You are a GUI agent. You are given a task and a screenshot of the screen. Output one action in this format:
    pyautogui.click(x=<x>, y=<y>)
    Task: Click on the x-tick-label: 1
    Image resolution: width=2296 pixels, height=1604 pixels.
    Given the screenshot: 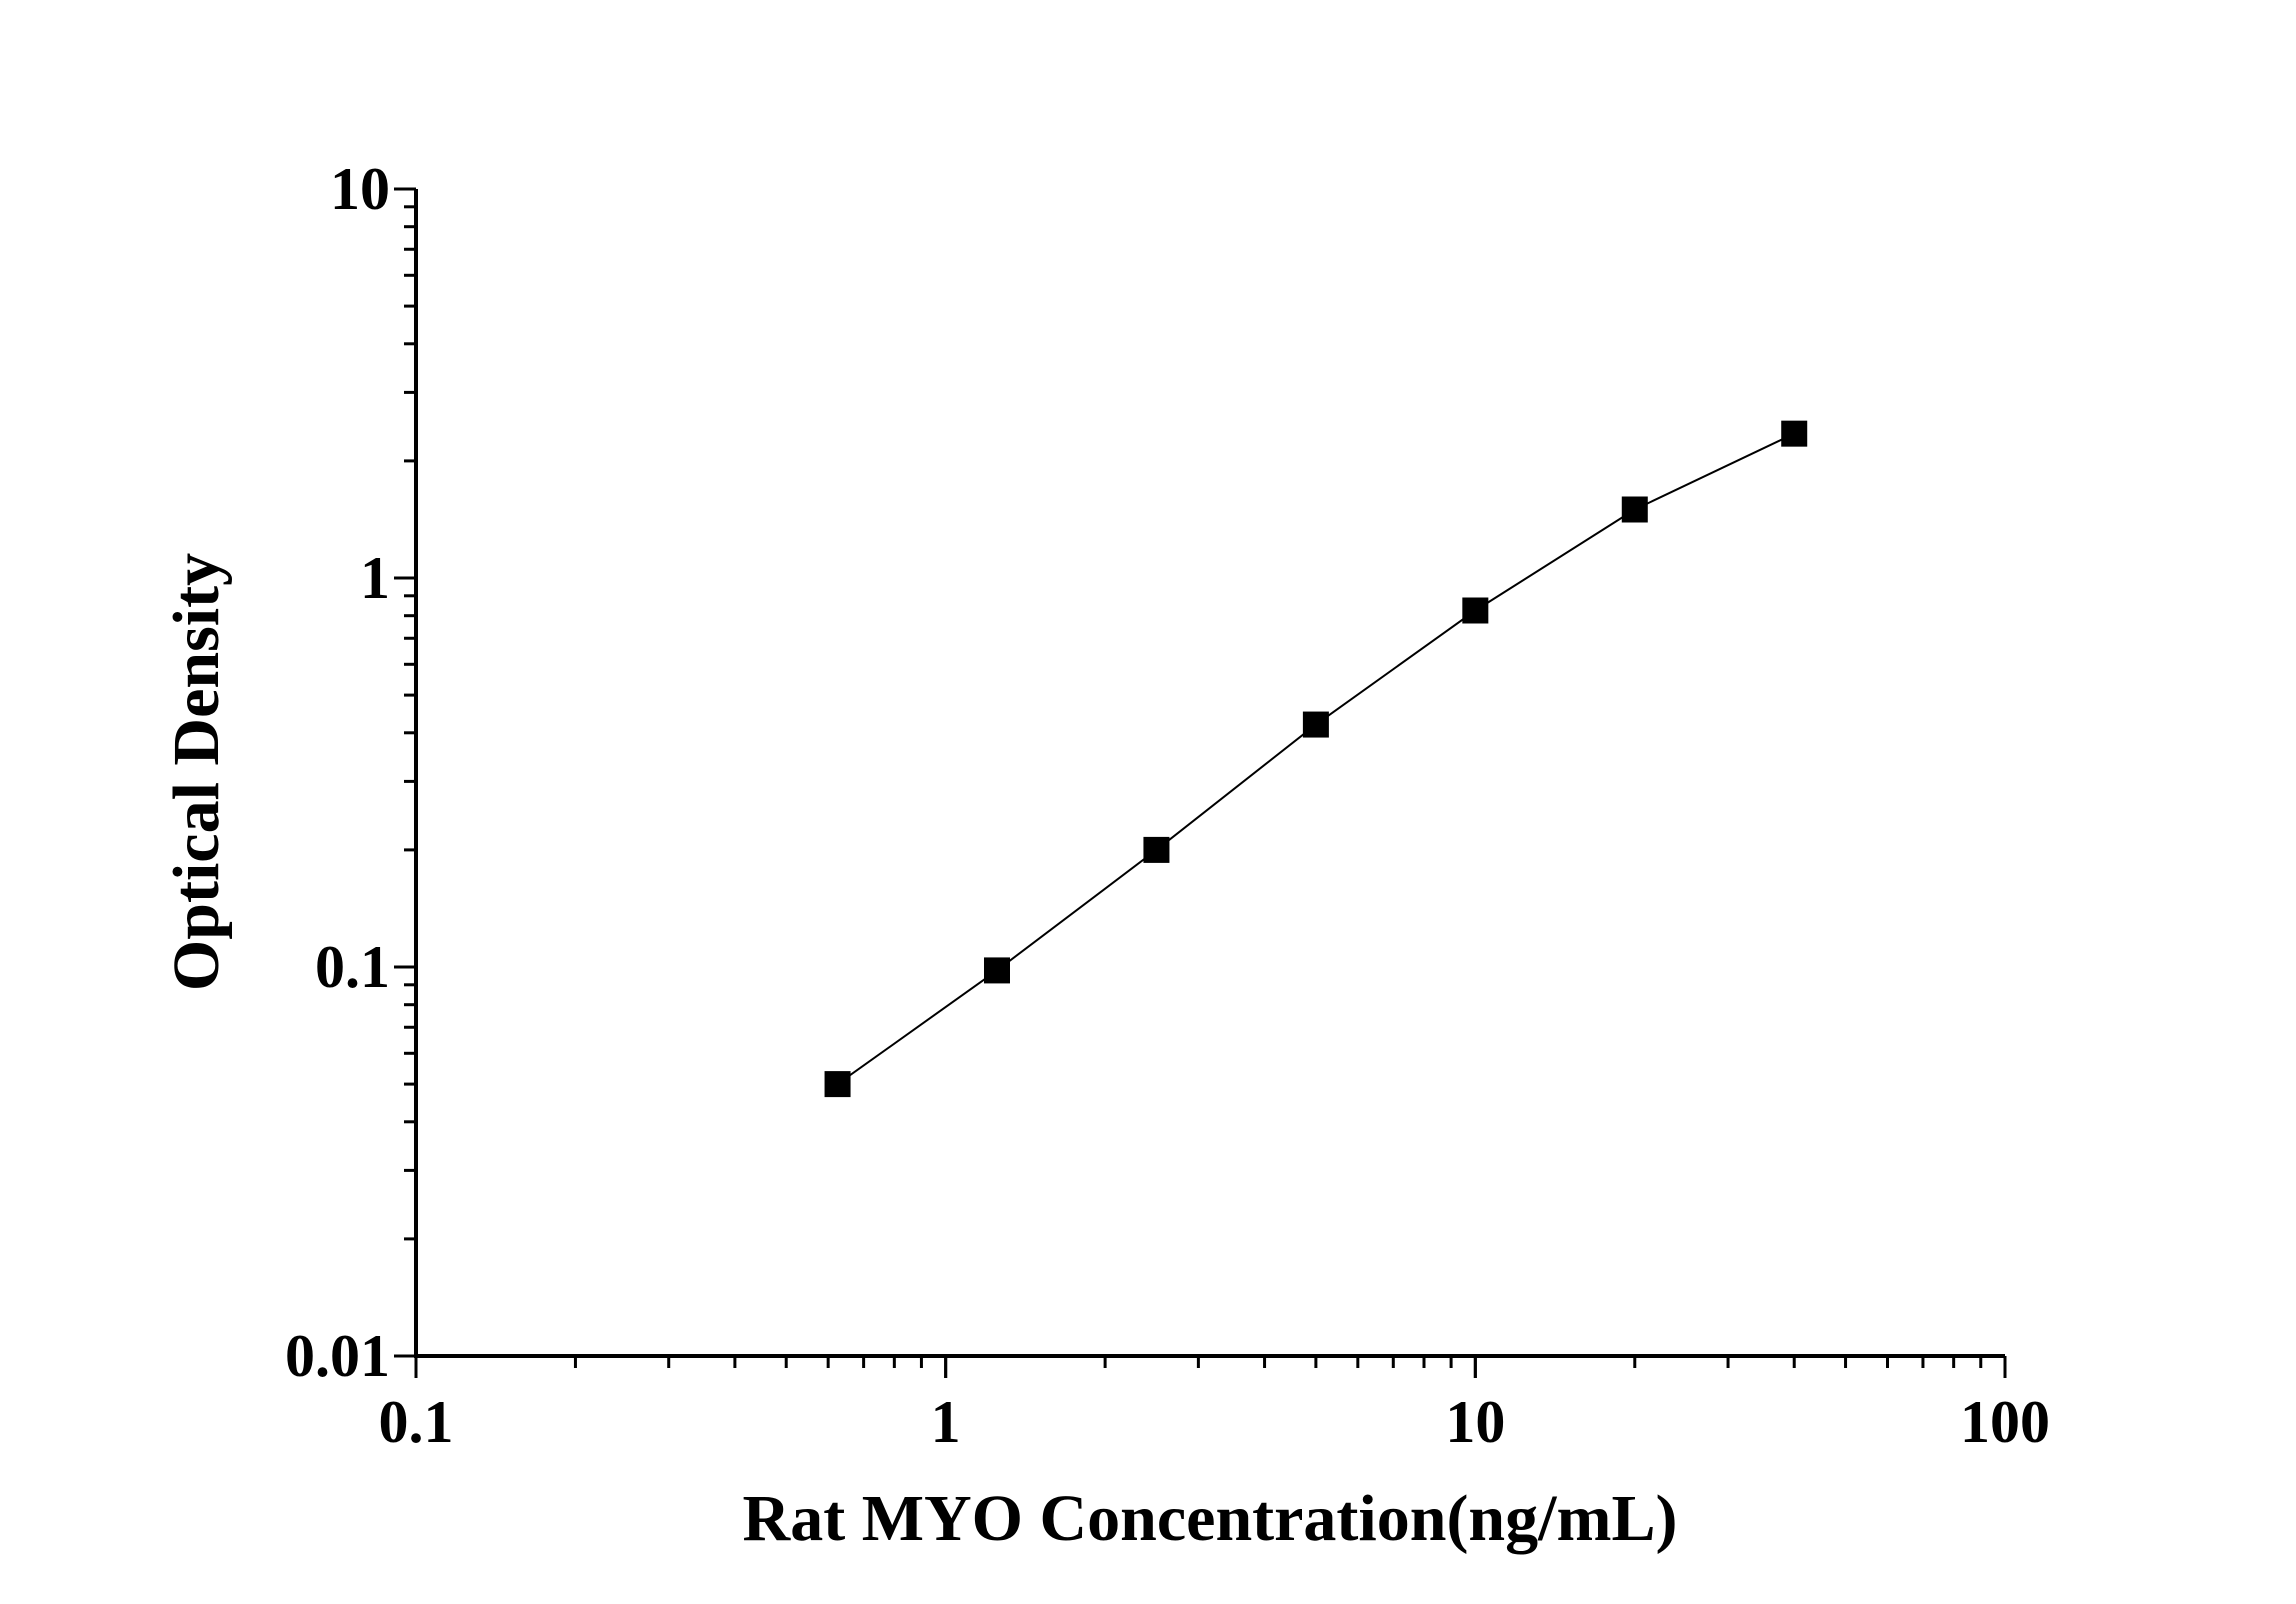 What is the action you would take?
    pyautogui.click(x=946, y=1422)
    